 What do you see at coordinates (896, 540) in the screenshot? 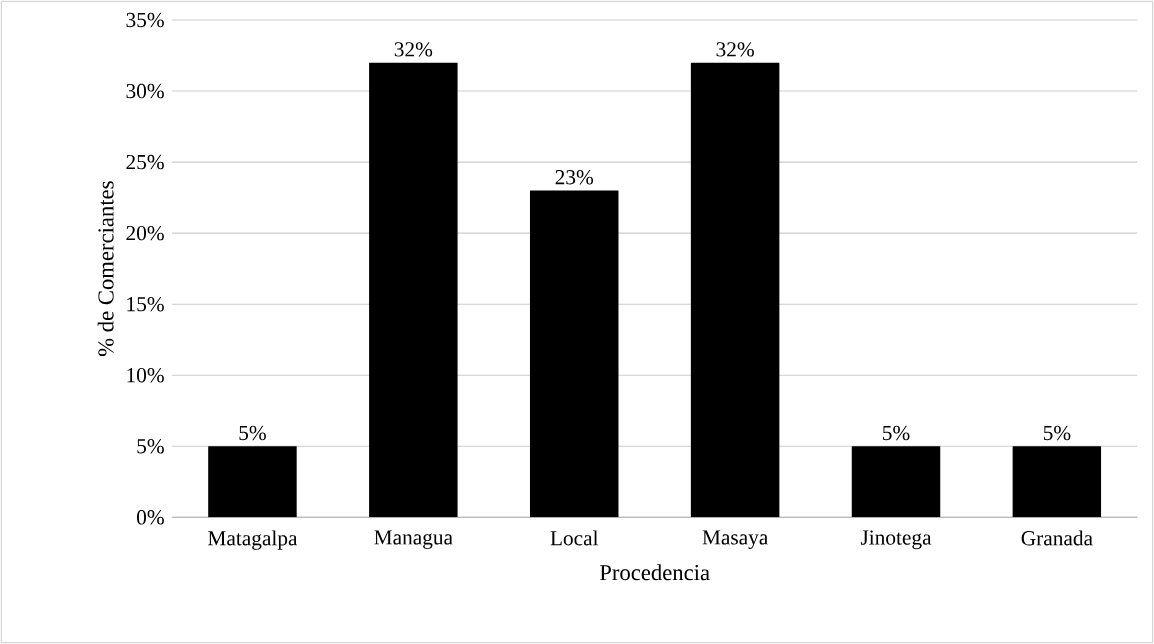
I see `x-tick-label: Jinotega` at bounding box center [896, 540].